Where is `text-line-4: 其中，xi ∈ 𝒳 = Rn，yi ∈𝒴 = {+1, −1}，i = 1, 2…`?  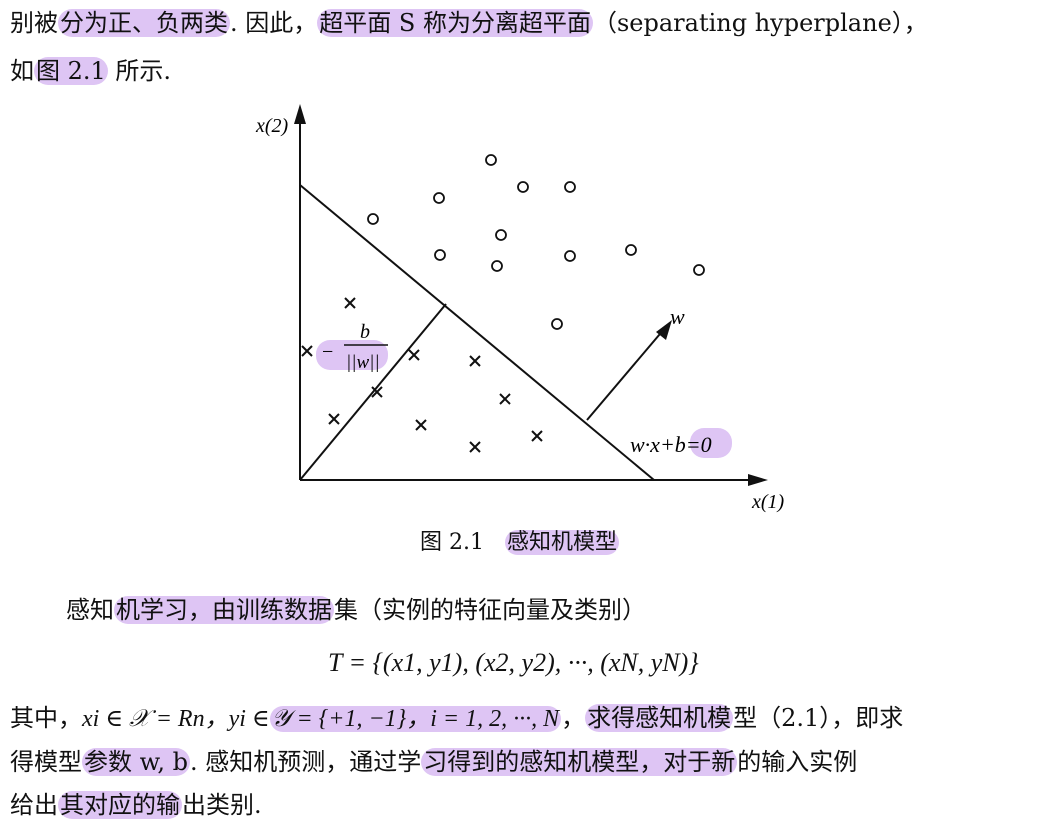 text-line-4: 其中，xi ∈ 𝒳 = Rn，yi ∈𝒴 = {+1, −1}，i = 1, 2… is located at coordinates (456, 718).